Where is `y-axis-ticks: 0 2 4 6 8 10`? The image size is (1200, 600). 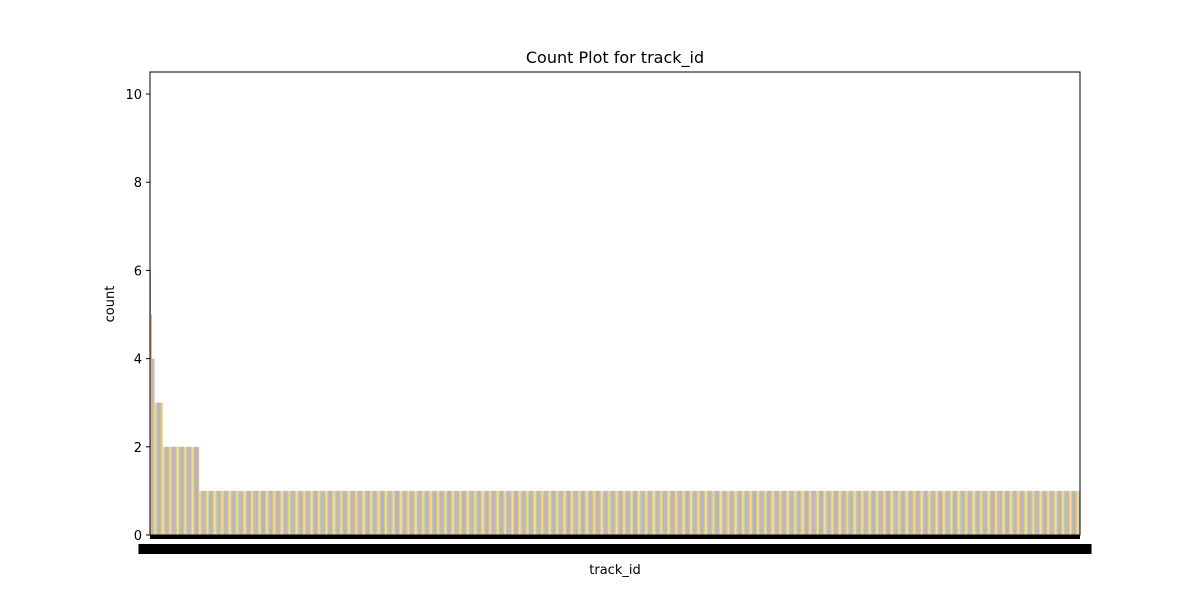 y-axis-ticks: 0 2 4 6 8 10 is located at coordinates (137, 316).